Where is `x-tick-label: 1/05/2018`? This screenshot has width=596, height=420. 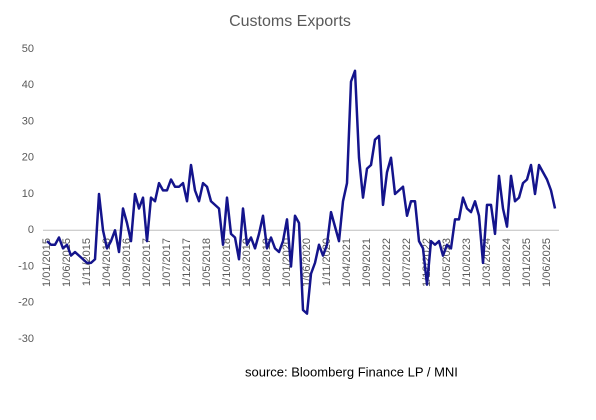 x-tick-label: 1/05/2018 is located at coordinates (207, 262).